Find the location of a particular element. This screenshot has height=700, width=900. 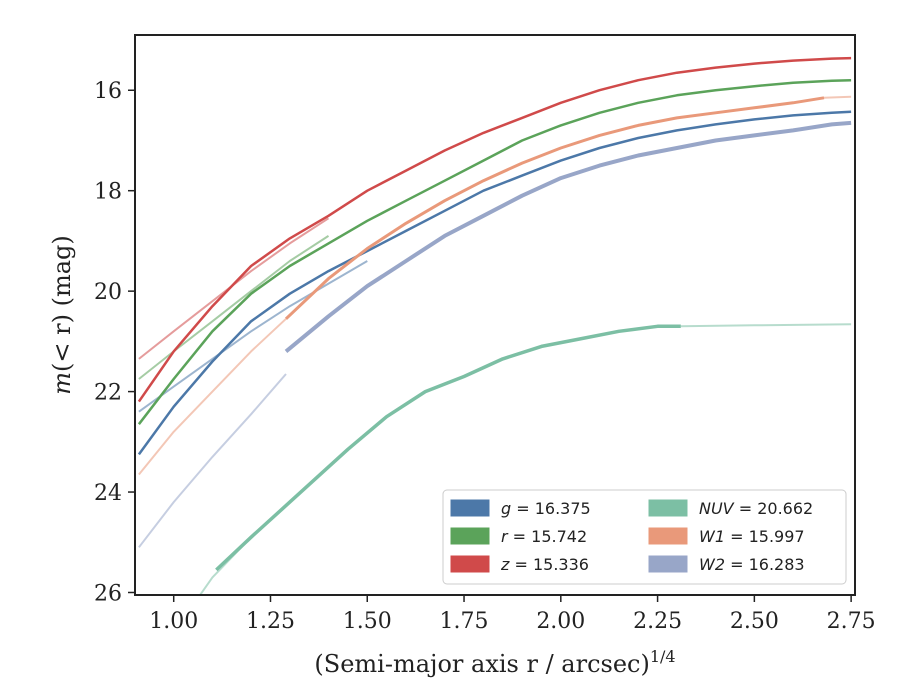

x-tick-label: 1.50 is located at coordinates (367, 621).